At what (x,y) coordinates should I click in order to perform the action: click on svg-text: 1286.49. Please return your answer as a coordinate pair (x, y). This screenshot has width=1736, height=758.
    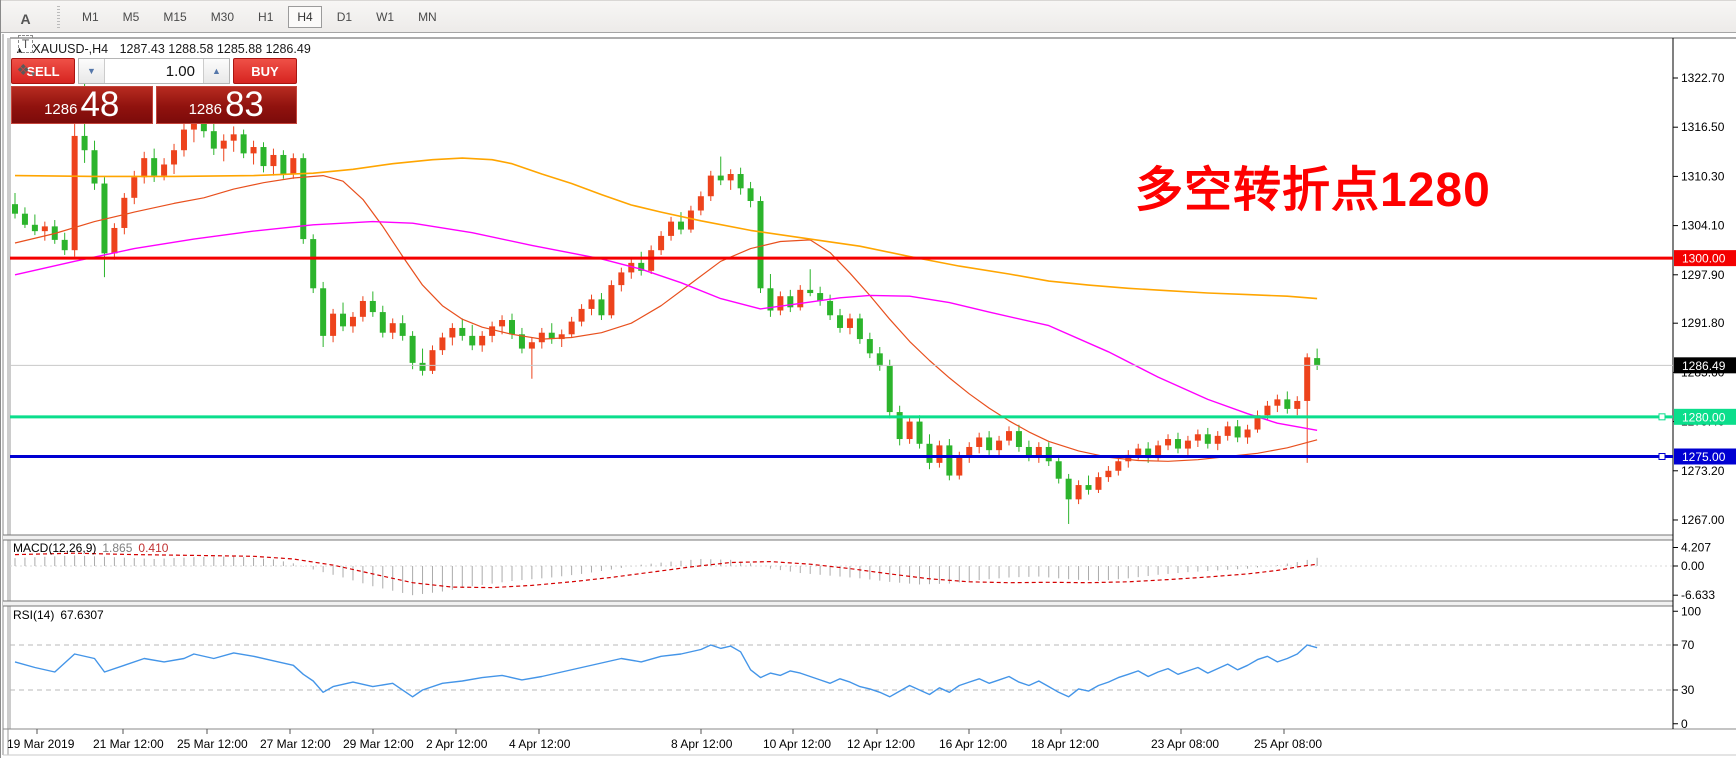
    Looking at the image, I should click on (1704, 366).